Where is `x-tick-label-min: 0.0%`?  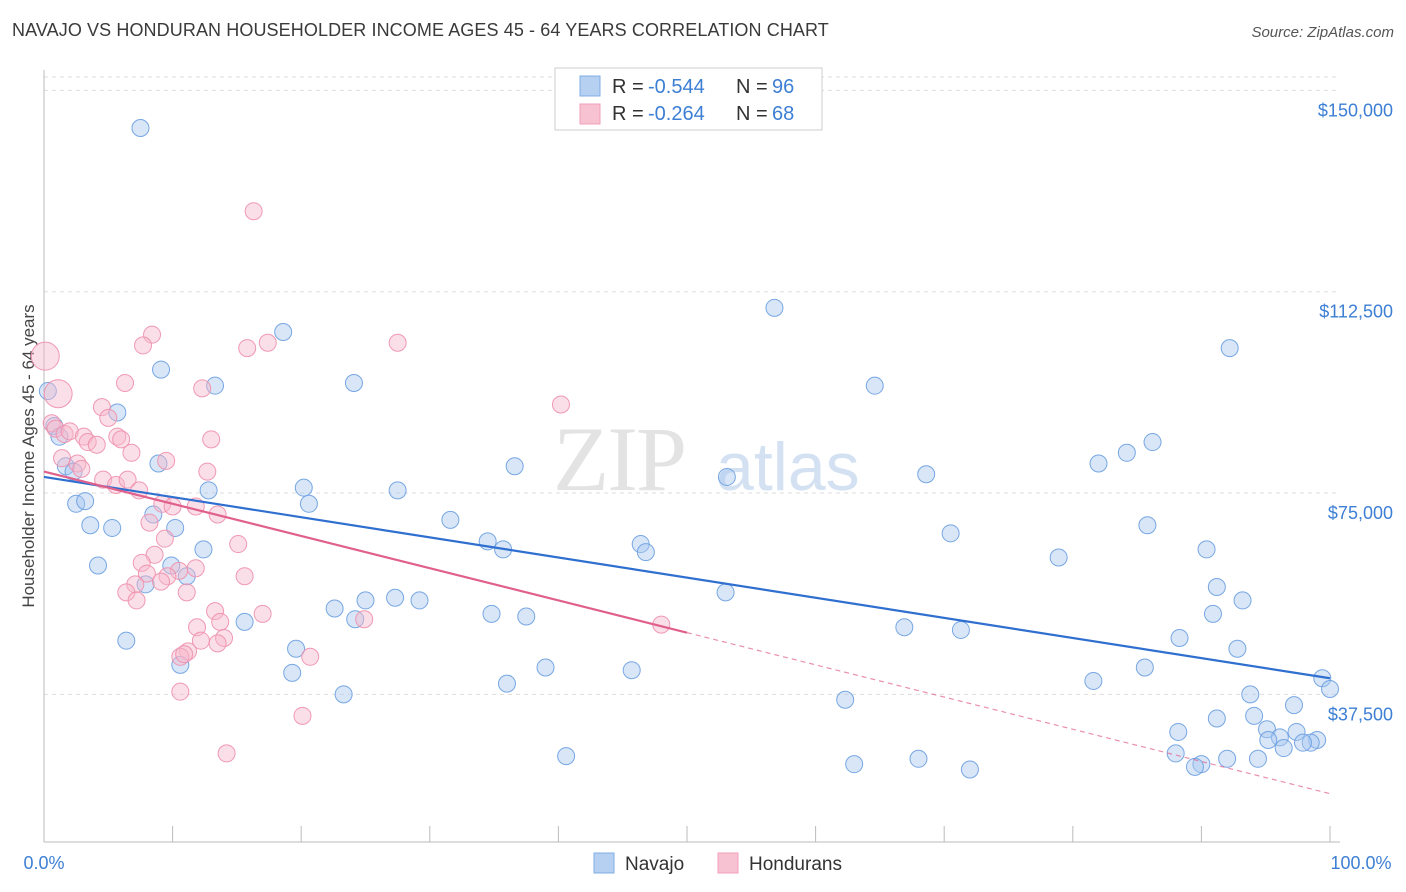
x-tick-label-min: 0.0% is located at coordinates (43, 863).